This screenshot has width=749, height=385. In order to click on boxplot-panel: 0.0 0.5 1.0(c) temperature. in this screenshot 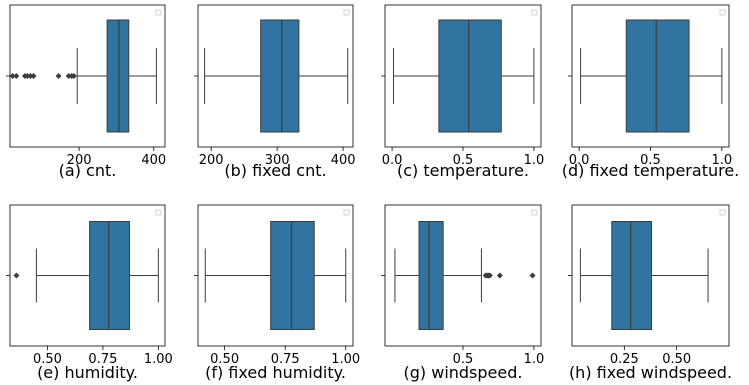, I will do `click(463, 92)`.